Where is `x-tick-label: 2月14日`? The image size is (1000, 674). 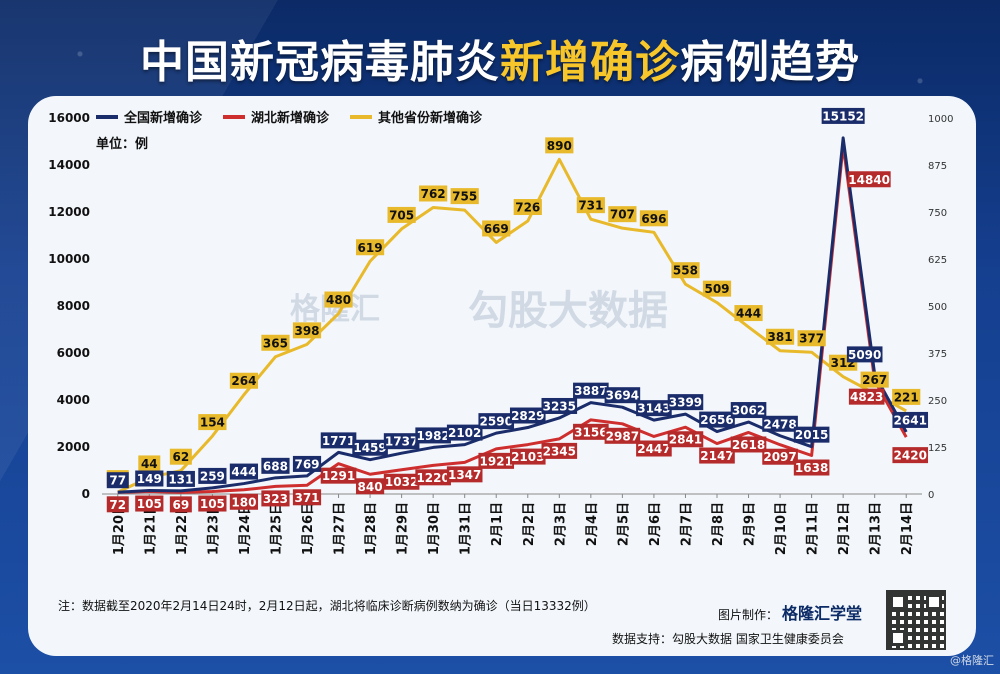 x-tick-label: 2月14日 is located at coordinates (907, 528).